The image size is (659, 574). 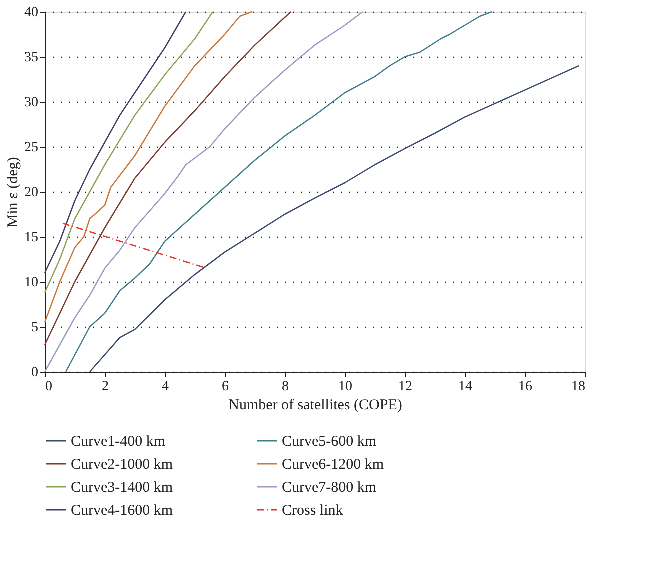 I want to click on y-tick-label: 15, so click(x=31, y=238).